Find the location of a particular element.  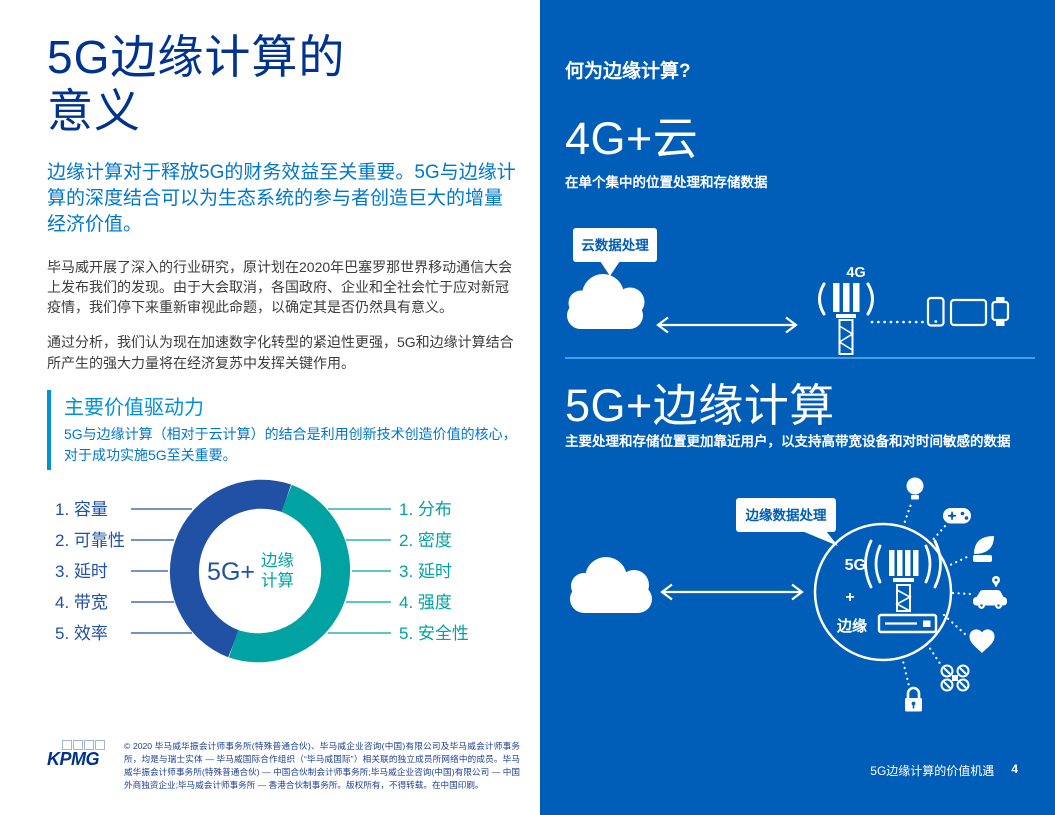

donut-center-edge-label-2: 计算 is located at coordinates (277, 580).